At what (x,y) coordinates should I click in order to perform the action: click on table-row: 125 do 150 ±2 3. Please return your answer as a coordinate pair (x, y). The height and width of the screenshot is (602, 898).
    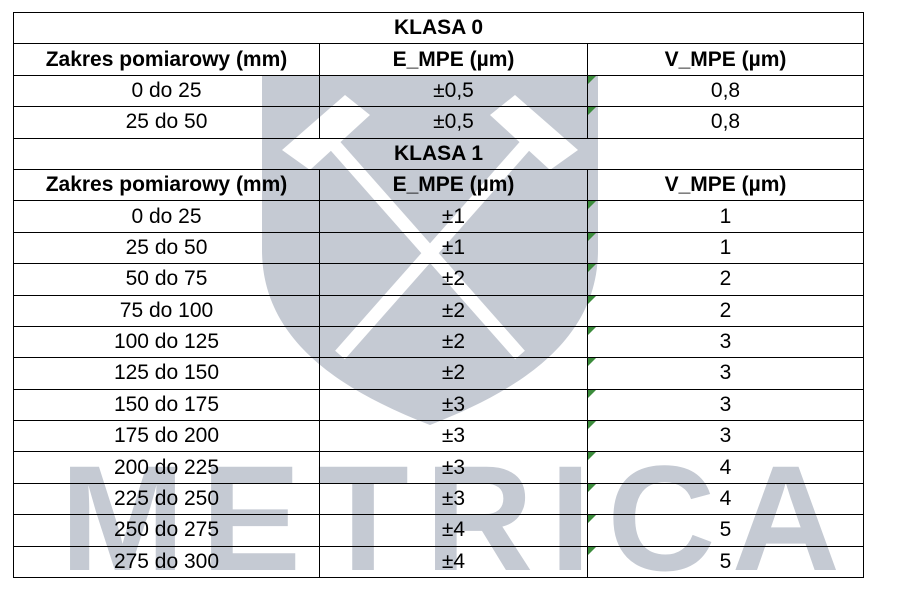
    Looking at the image, I should click on (439, 373).